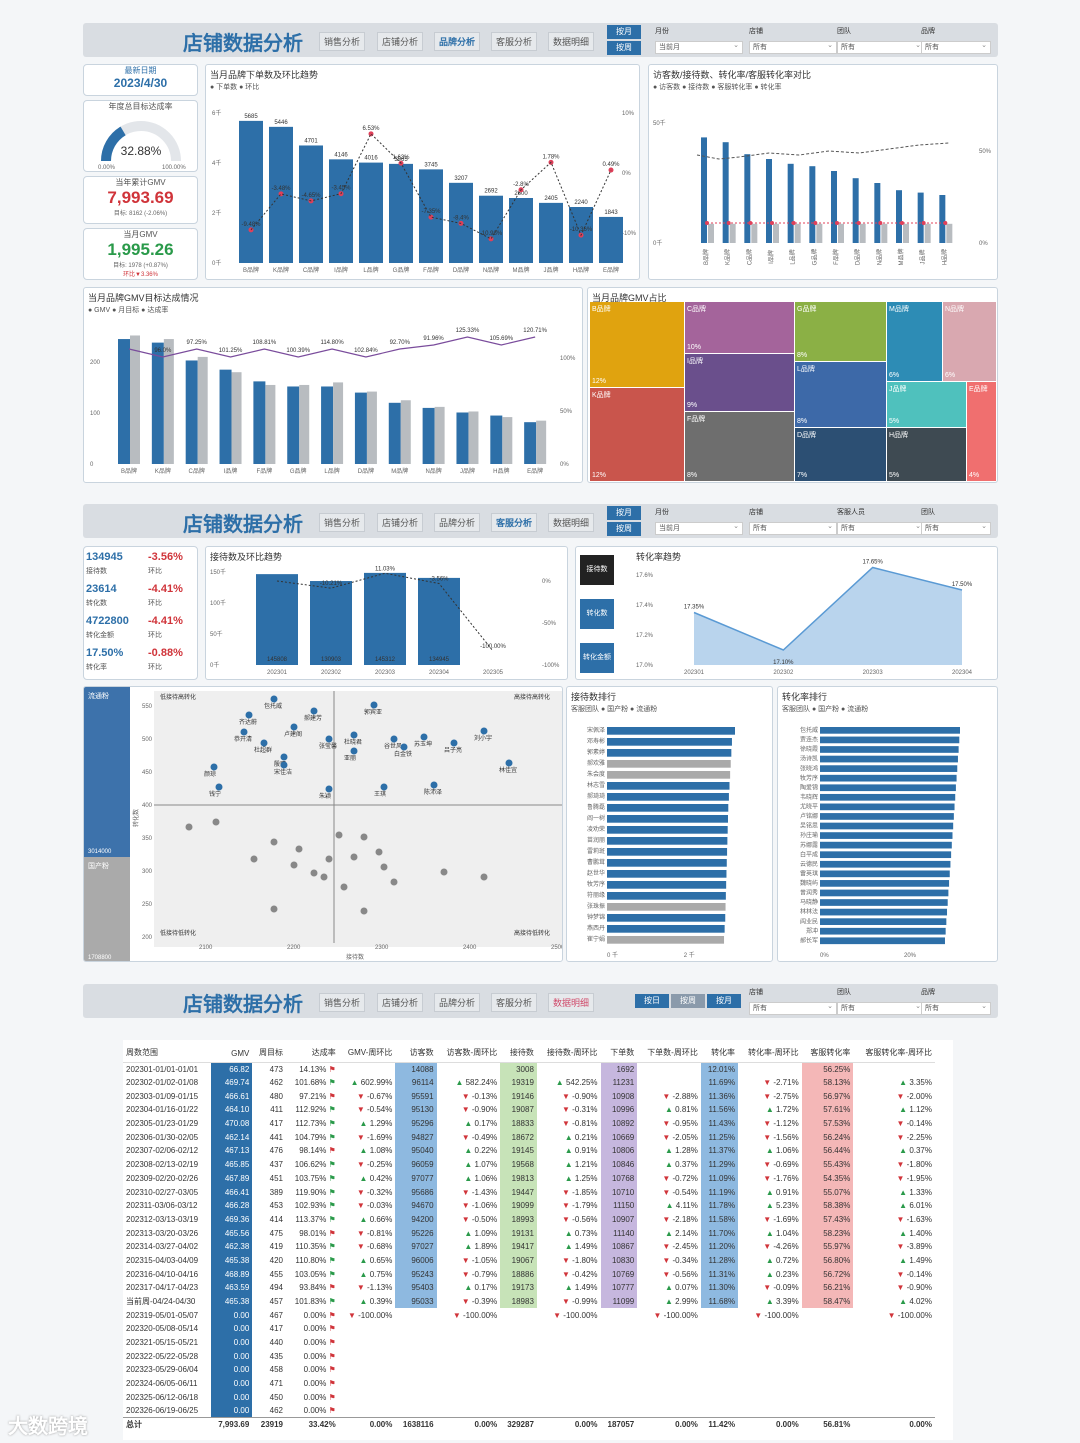 This screenshot has width=1080, height=1443. I want to click on x-tick: 2200, so click(294, 948).